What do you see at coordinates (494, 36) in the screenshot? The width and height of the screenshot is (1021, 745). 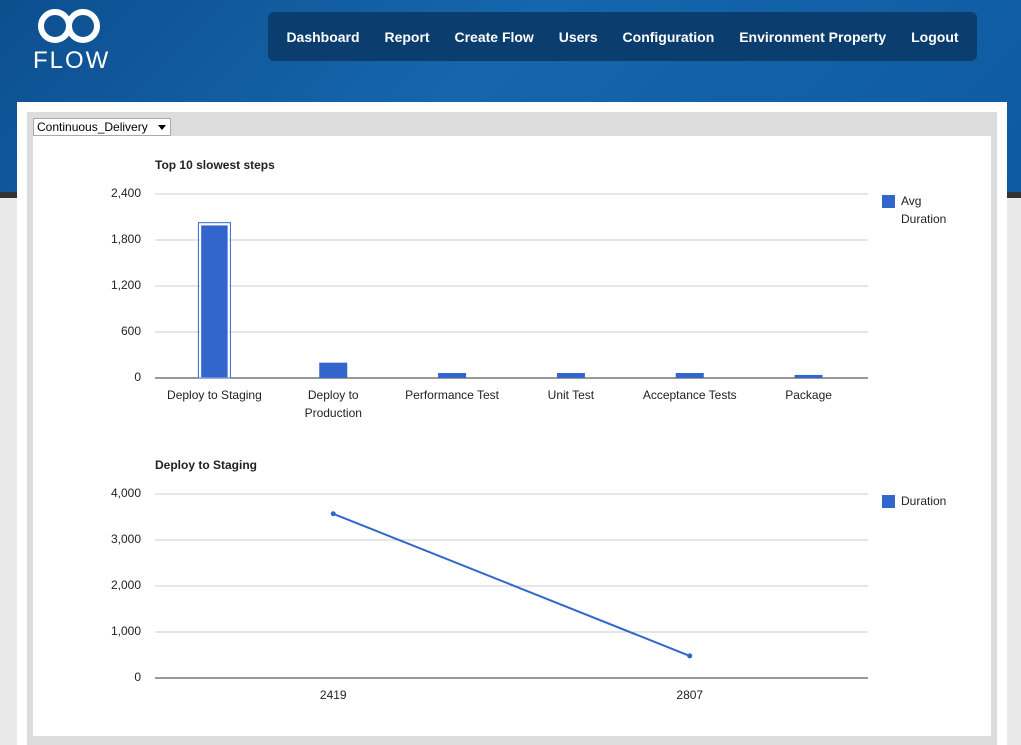 I see `nav-item: Create Flow` at bounding box center [494, 36].